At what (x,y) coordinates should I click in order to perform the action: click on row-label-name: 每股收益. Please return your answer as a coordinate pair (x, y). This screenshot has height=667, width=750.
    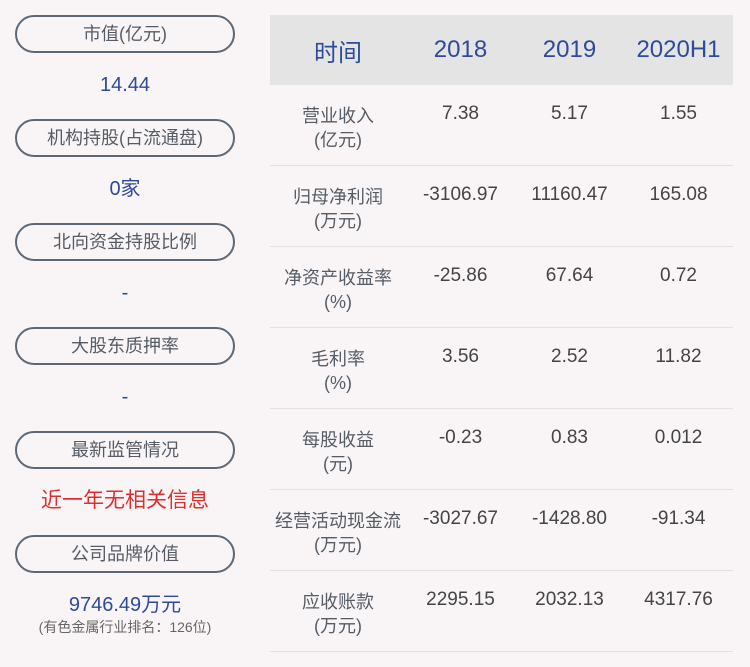
    Looking at the image, I should click on (338, 440).